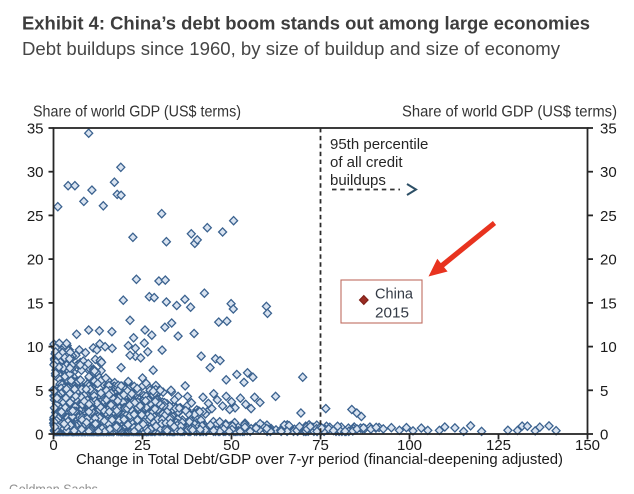 Image resolution: width=634 pixels, height=494 pixels. What do you see at coordinates (320, 445) in the screenshot?
I see `svg-text: 75` at bounding box center [320, 445].